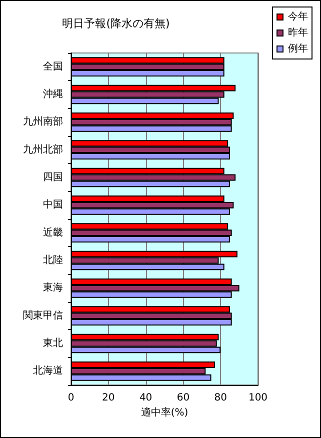 The height and width of the screenshot is (438, 321). I want to click on y-tick-label: 関東甲信, so click(43, 315).